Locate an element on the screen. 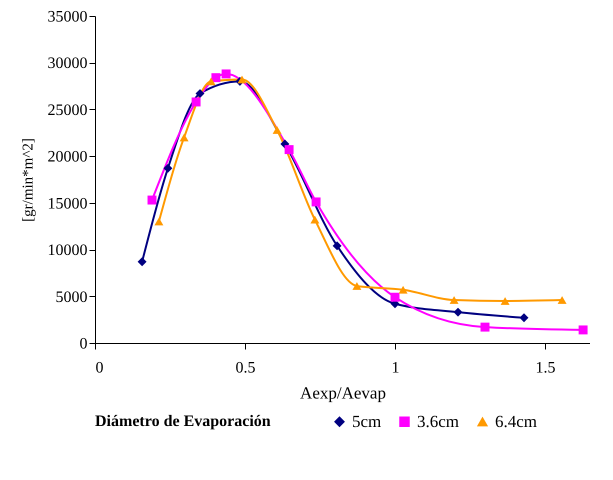 The image size is (613, 480). y-tick-label: 0 is located at coordinates (84, 344).